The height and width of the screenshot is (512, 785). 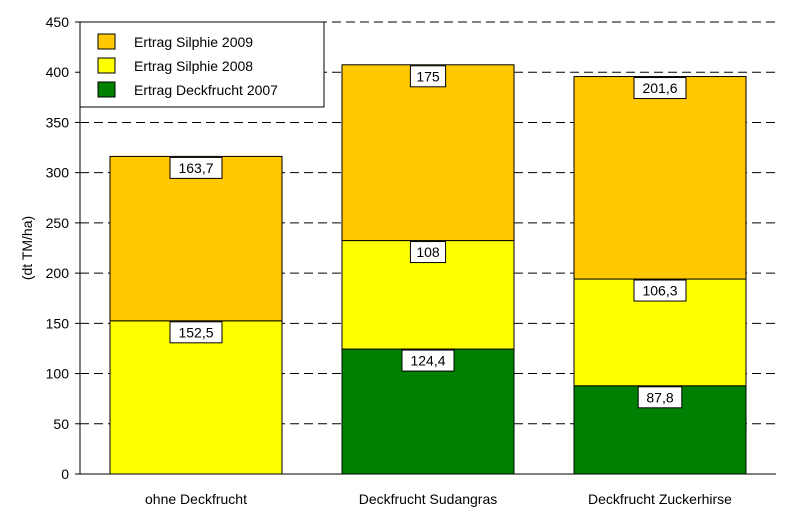 I want to click on y-tick-label: 350, so click(x=58, y=122).